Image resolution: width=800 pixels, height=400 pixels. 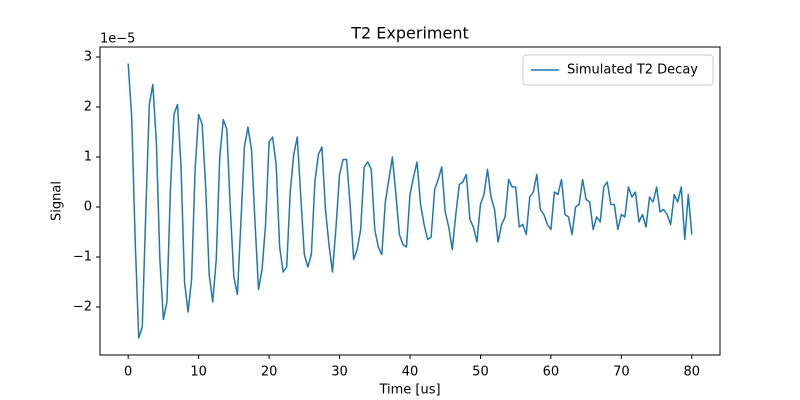 What do you see at coordinates (88, 157) in the screenshot?
I see `y-tick-label: 1` at bounding box center [88, 157].